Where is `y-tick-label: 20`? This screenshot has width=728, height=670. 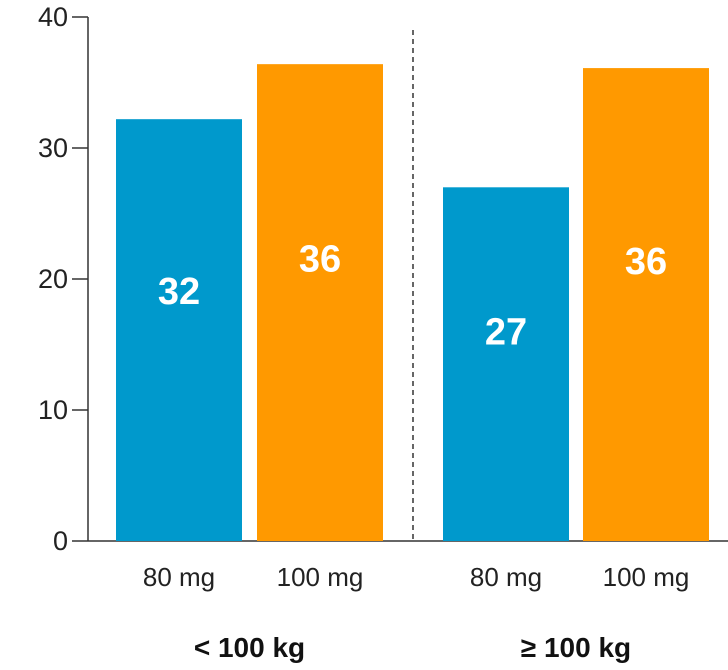
y-tick-label: 20 is located at coordinates (53, 279).